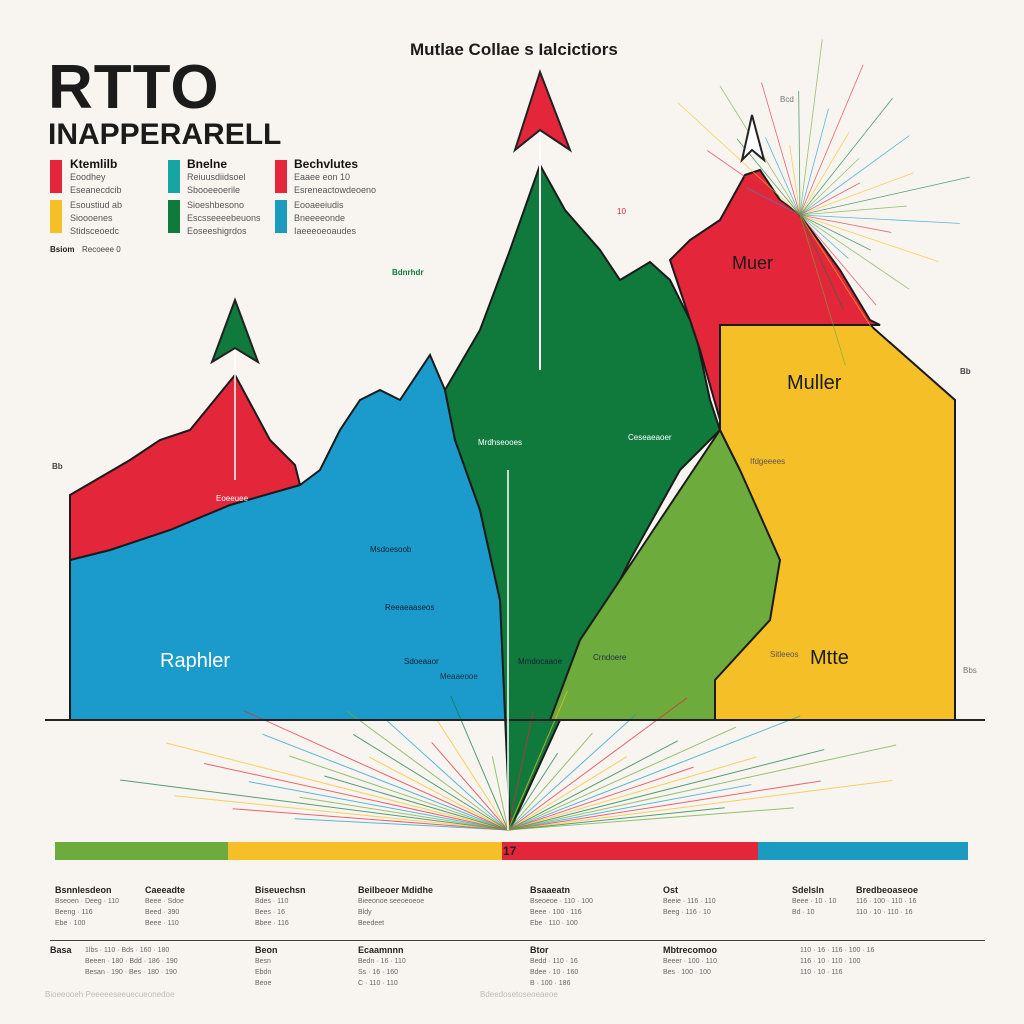 Image resolution: width=1024 pixels, height=1024 pixels. Describe the element at coordinates (224, 218) in the screenshot. I see `legend-item: Sioeshbesono Escsseeeebeuons Eoseeshigrdos` at that location.